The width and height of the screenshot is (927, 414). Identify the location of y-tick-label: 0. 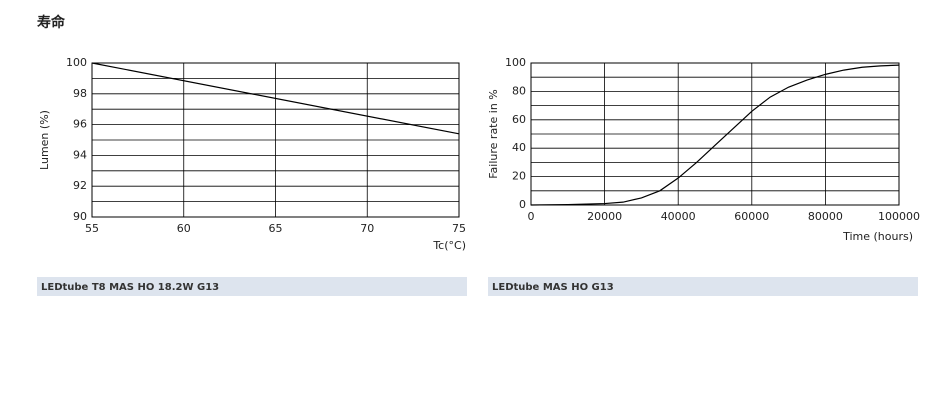
(522, 204).